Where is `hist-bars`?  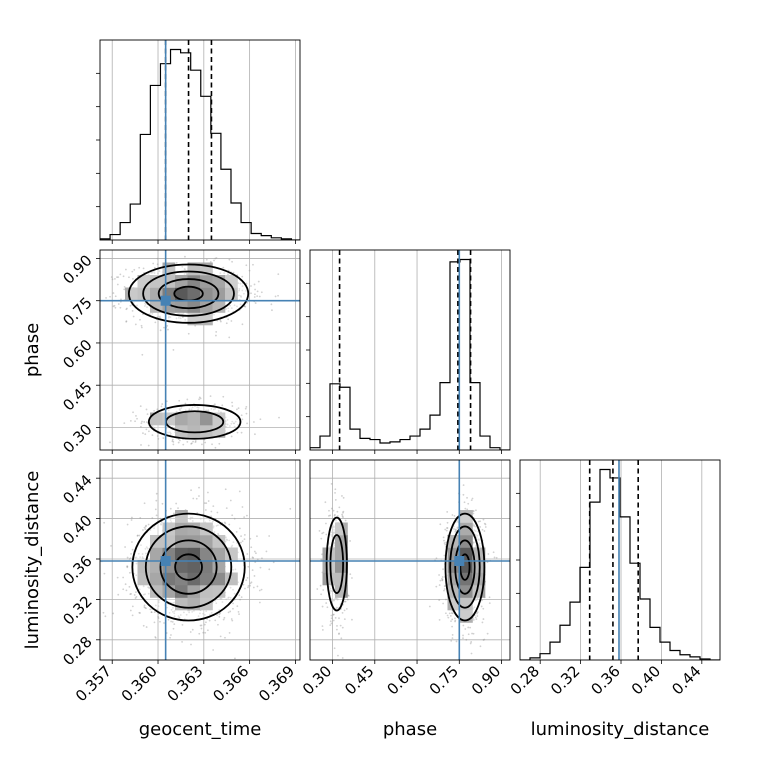 hist-bars is located at coordinates (620, 560).